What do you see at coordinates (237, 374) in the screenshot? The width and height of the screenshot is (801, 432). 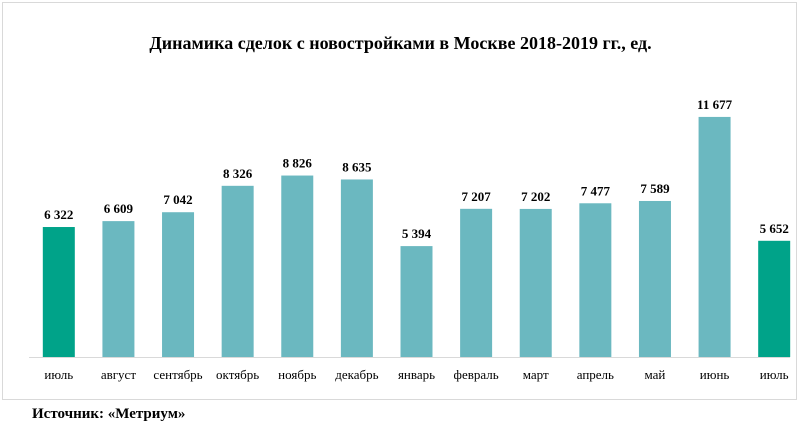 I see `category-label-3: октябрь` at bounding box center [237, 374].